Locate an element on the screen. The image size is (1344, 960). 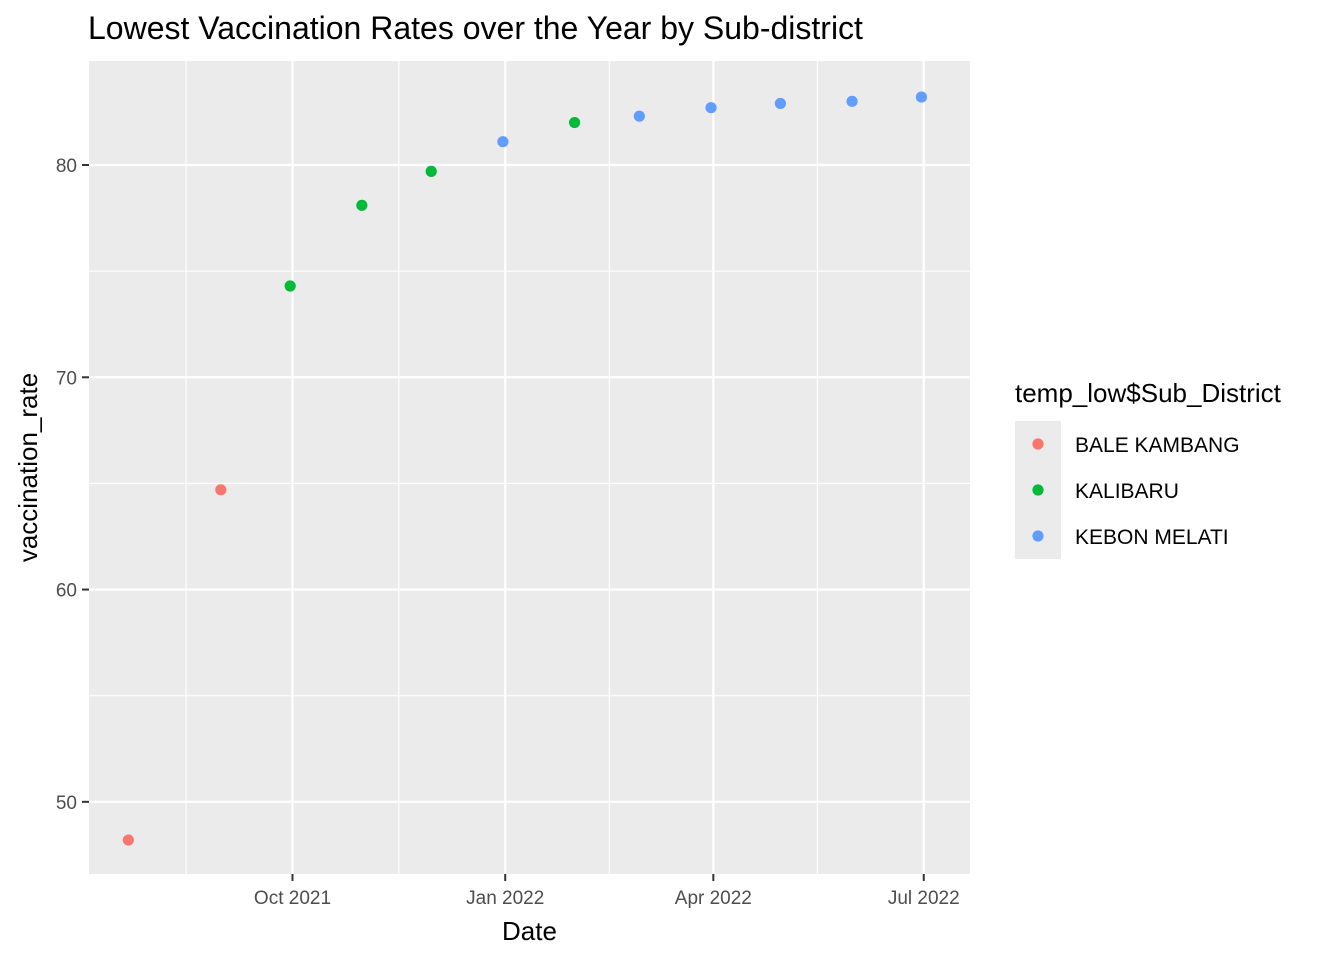
legend-items: BALE KAMBANG KALIBARU KEBON MELATI is located at coordinates (1127, 490).